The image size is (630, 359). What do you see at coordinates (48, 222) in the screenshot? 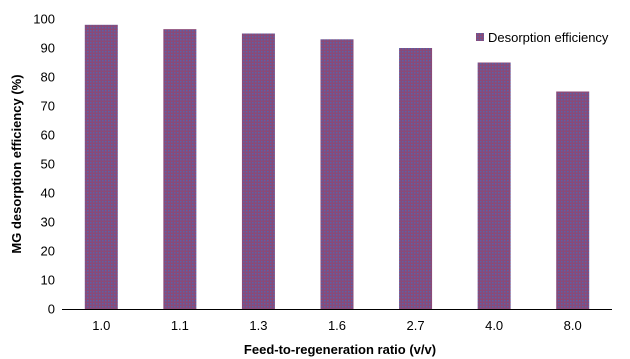
I see `y-tick-label: 30` at bounding box center [48, 222].